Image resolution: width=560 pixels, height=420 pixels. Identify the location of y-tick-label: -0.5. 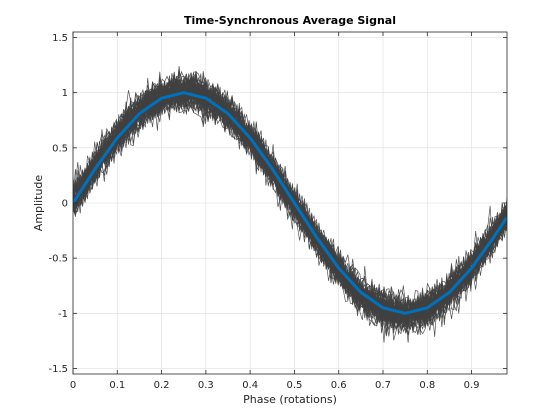
(58, 259).